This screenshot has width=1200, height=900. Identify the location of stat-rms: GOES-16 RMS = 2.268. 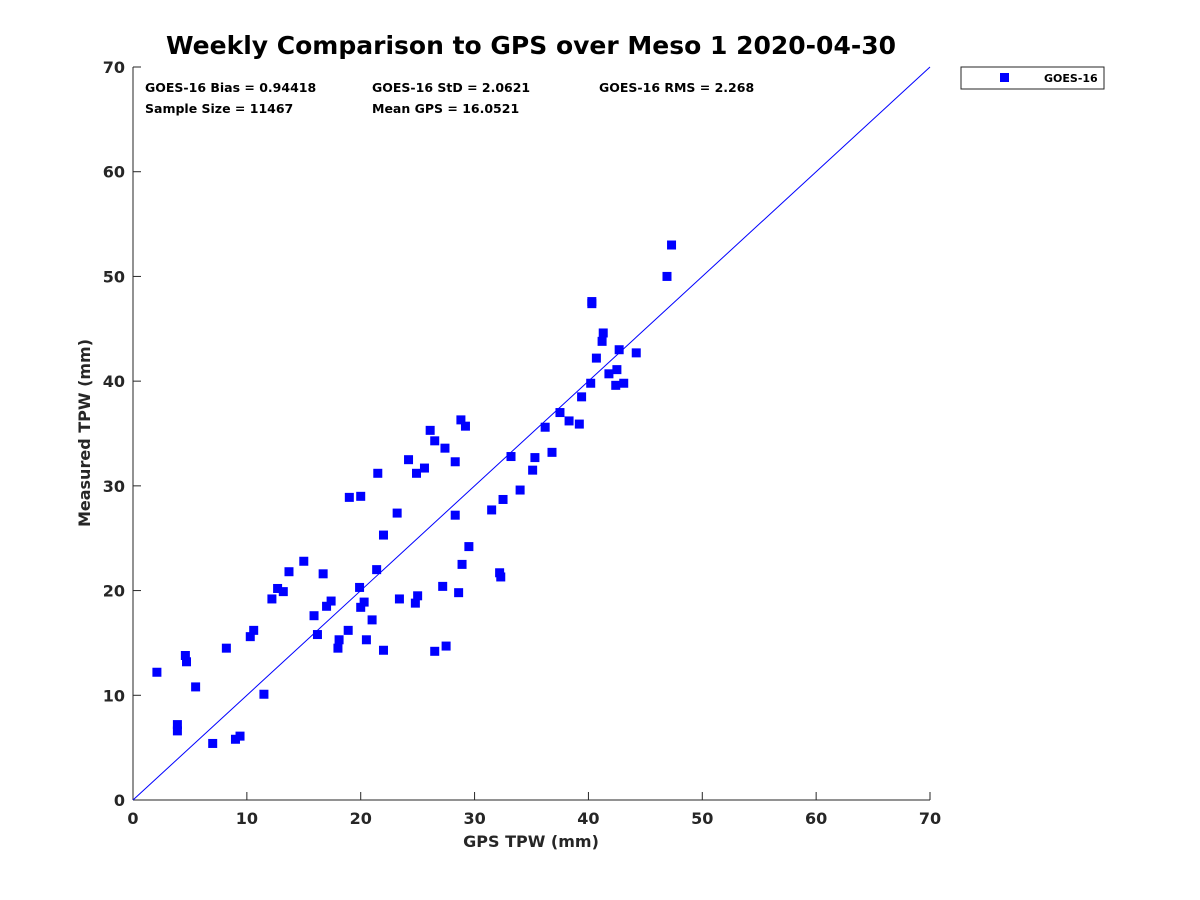
(676, 87).